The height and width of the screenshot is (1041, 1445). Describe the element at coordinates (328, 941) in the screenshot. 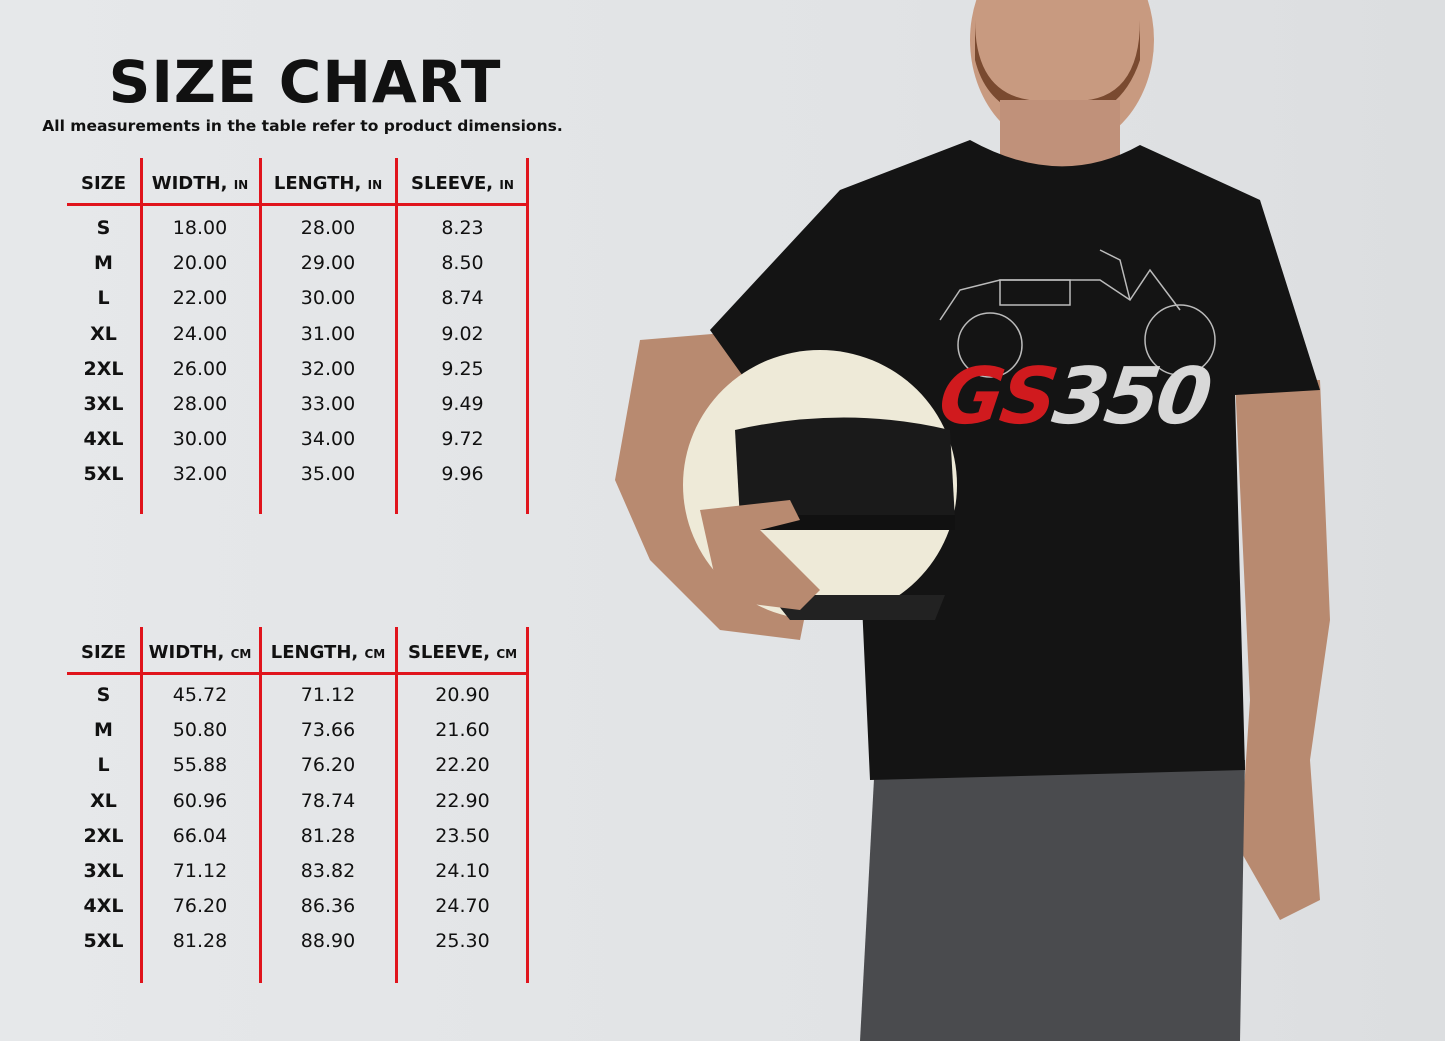

I see `value-cell: 88.90` at that location.